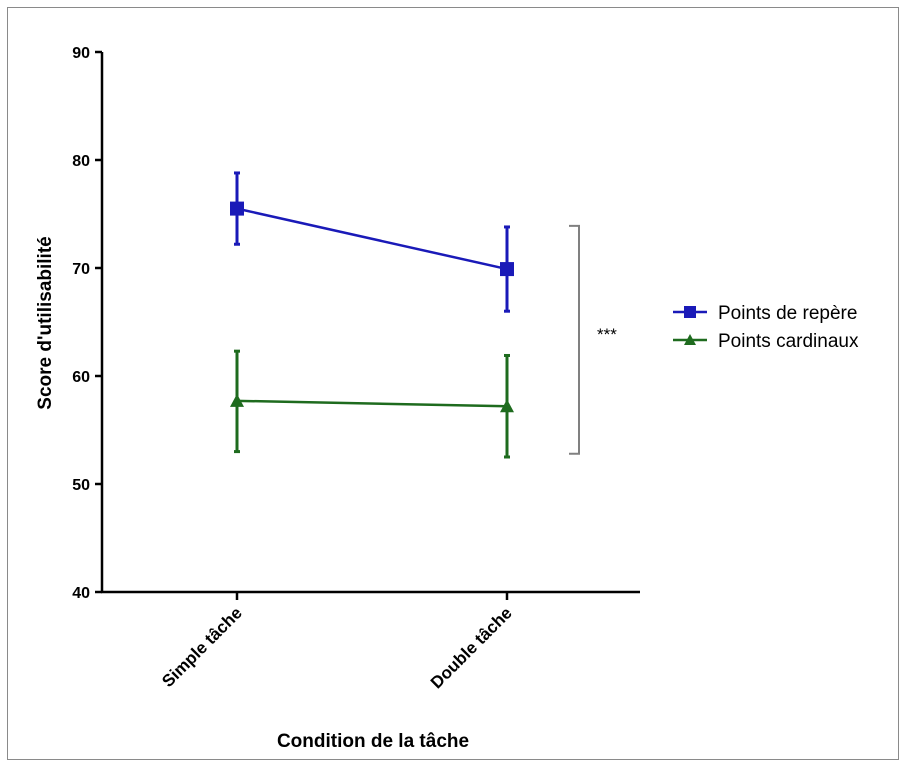 This screenshot has height=769, width=908. Describe the element at coordinates (471, 647) in the screenshot. I see `x-tick-label: Double tâche` at that location.